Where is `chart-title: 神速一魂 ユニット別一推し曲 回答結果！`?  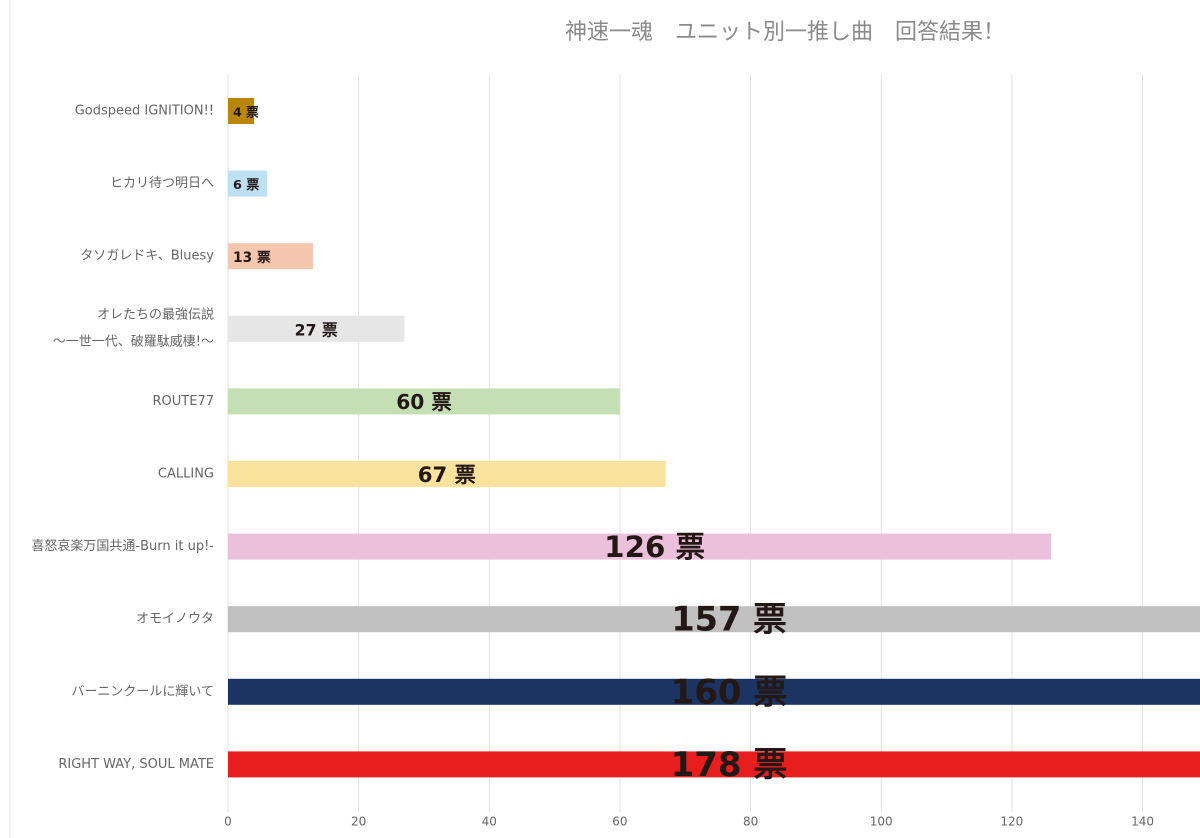
chart-title: 神速一魂 ユニット別一推し曲 回答結果！ is located at coordinates (785, 32).